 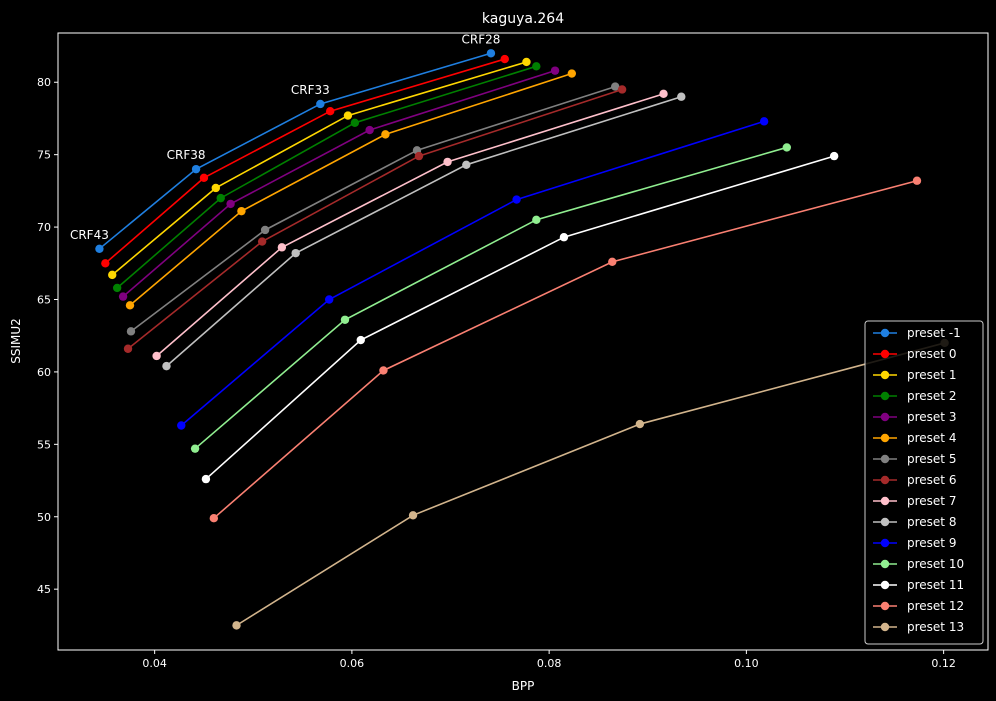 I want to click on legend-item: preset 12, so click(x=918, y=606).